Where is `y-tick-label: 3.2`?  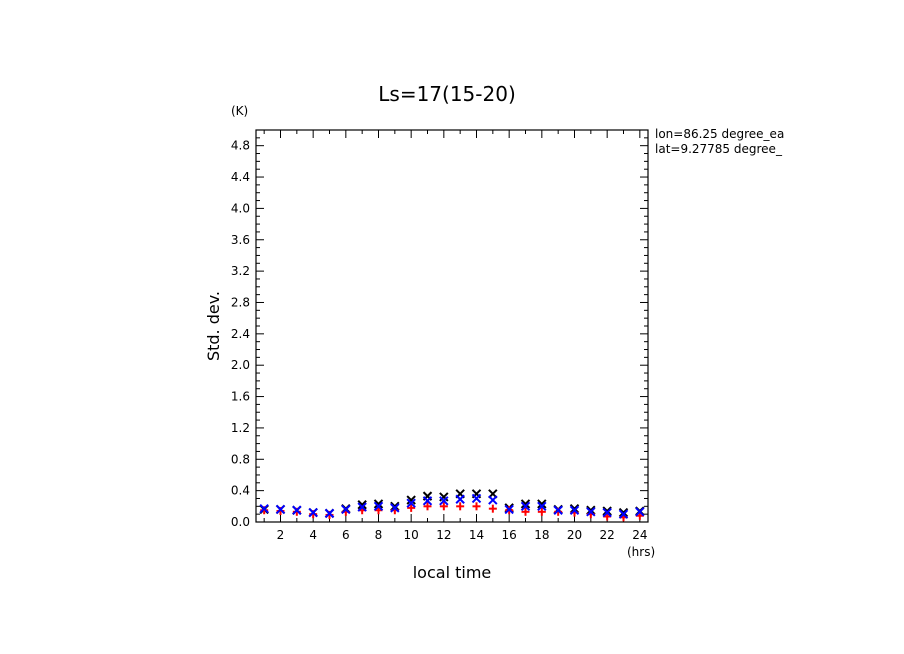 y-tick-label: 3.2 is located at coordinates (240, 271).